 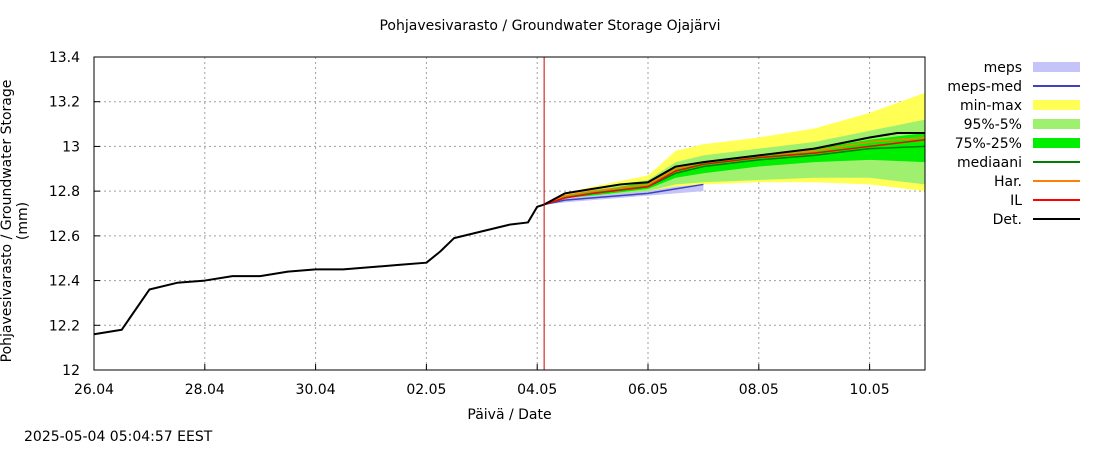 I want to click on x-tick-label: 06.05, so click(x=648, y=390).